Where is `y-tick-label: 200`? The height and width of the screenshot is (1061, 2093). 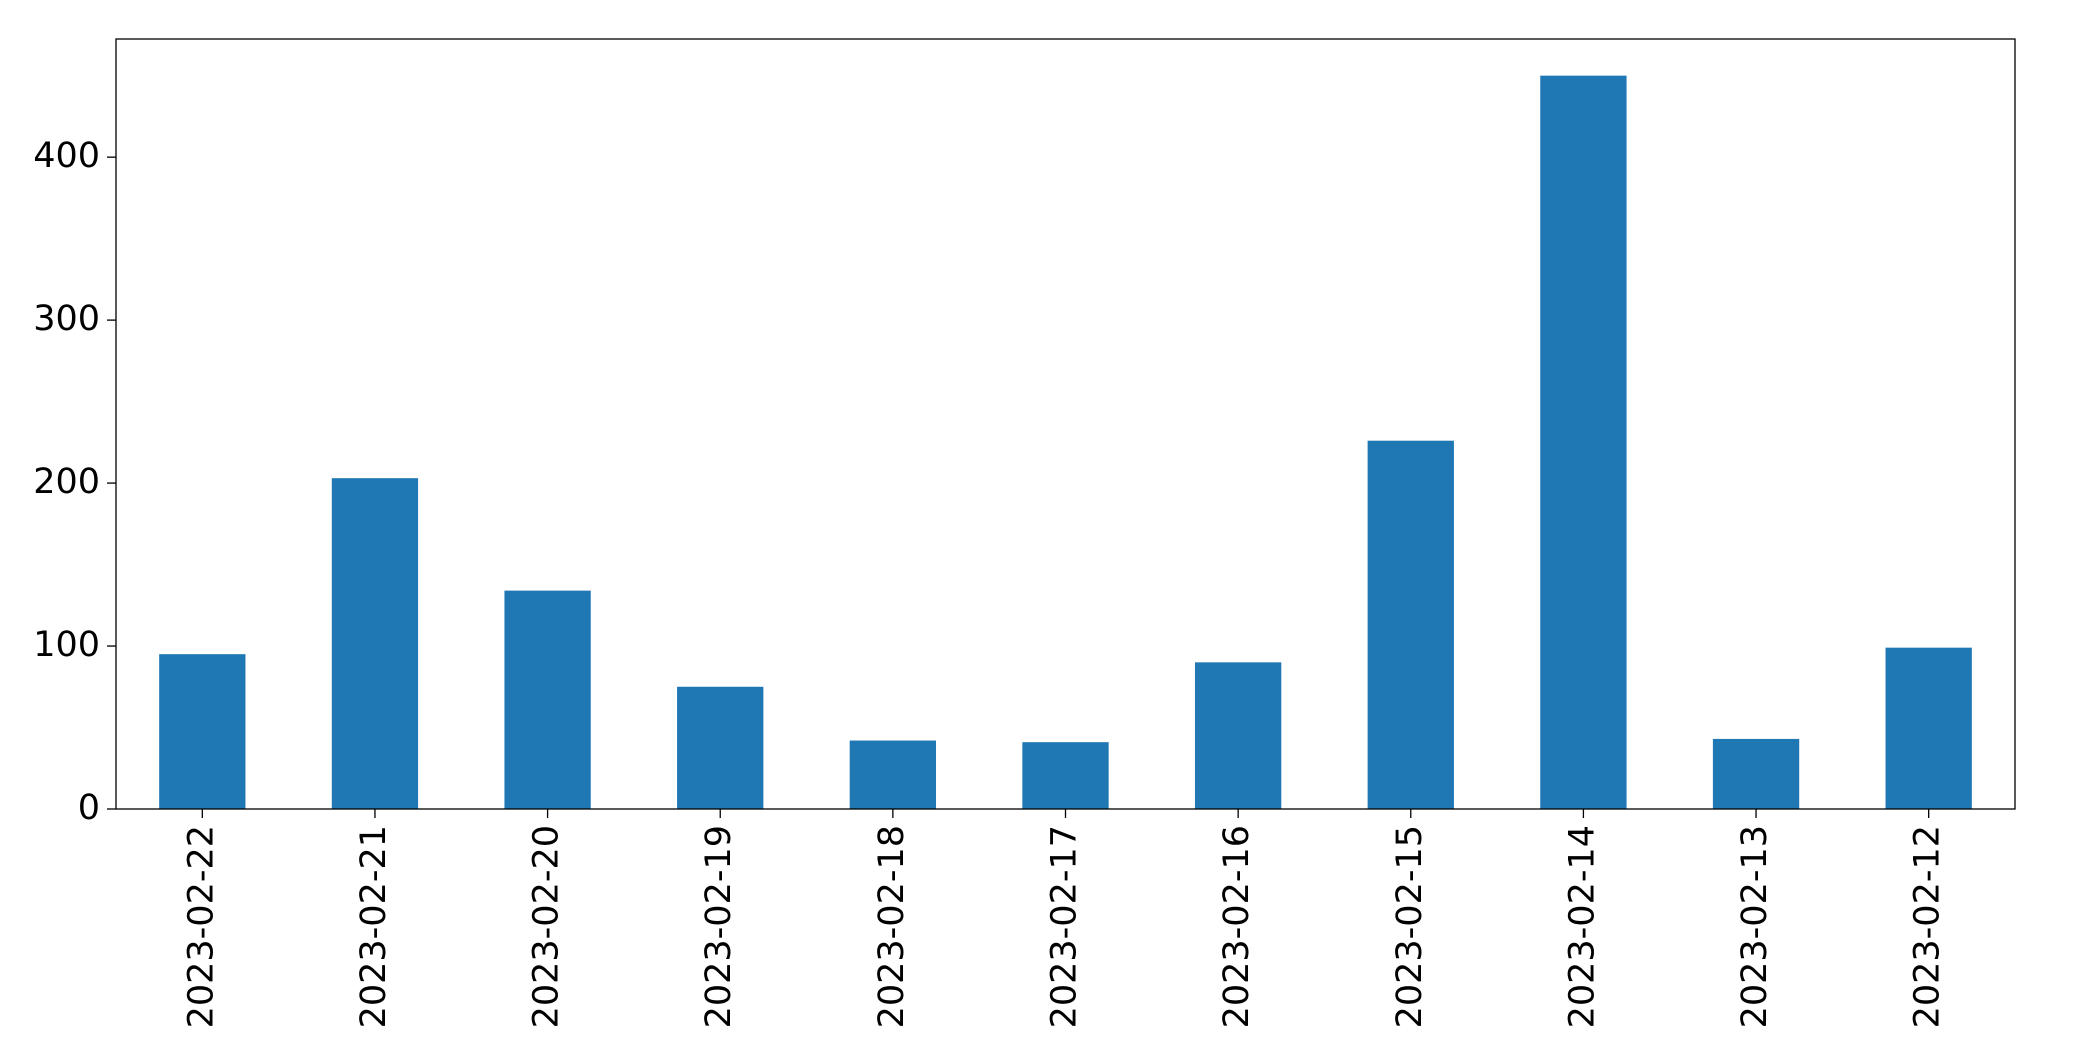
y-tick-label: 200 is located at coordinates (66, 482).